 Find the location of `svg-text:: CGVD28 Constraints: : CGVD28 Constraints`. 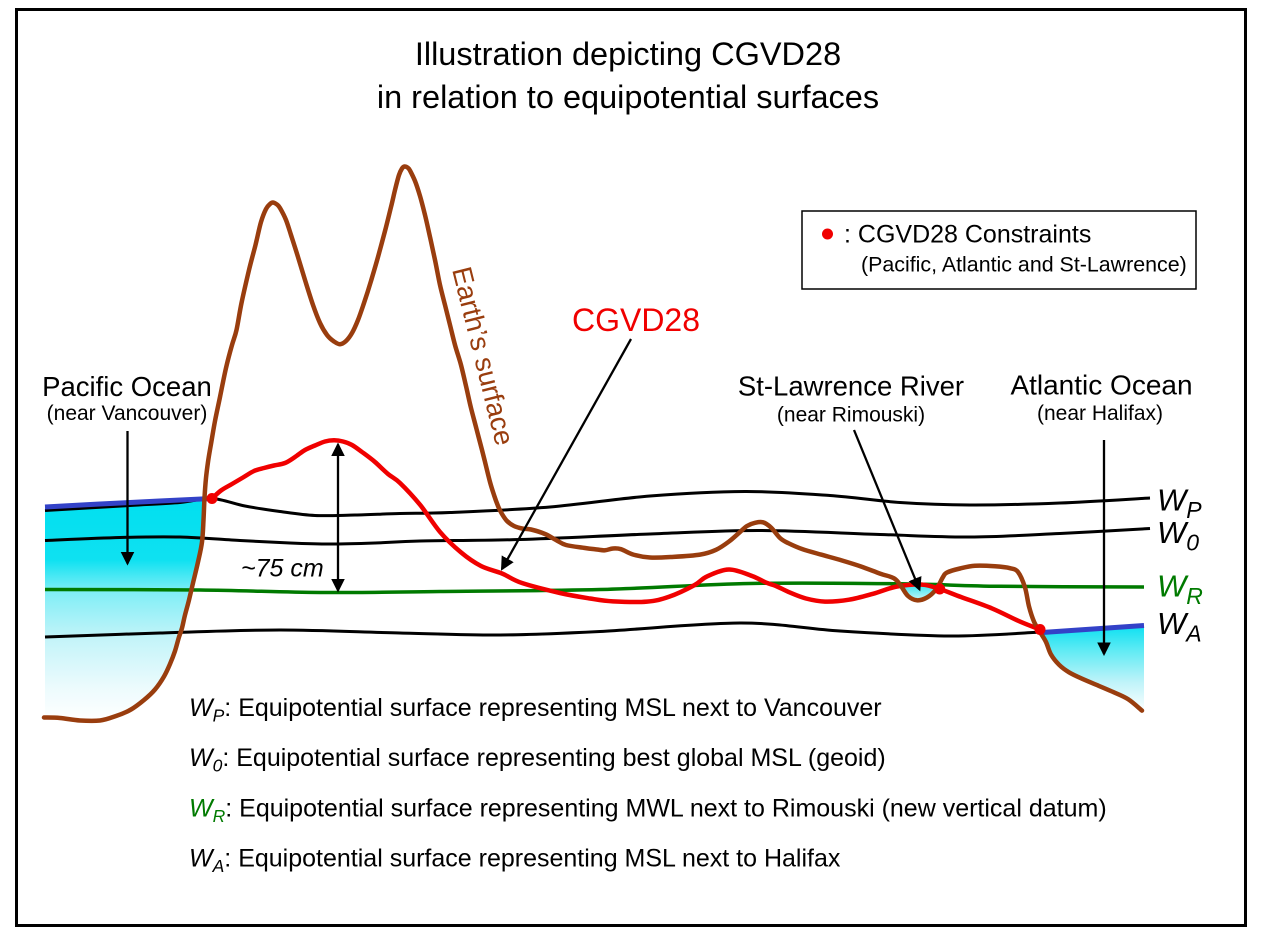

svg-text:: CGVD28 Constraints: : CGVD28 Constraints is located at coordinates (967, 235).